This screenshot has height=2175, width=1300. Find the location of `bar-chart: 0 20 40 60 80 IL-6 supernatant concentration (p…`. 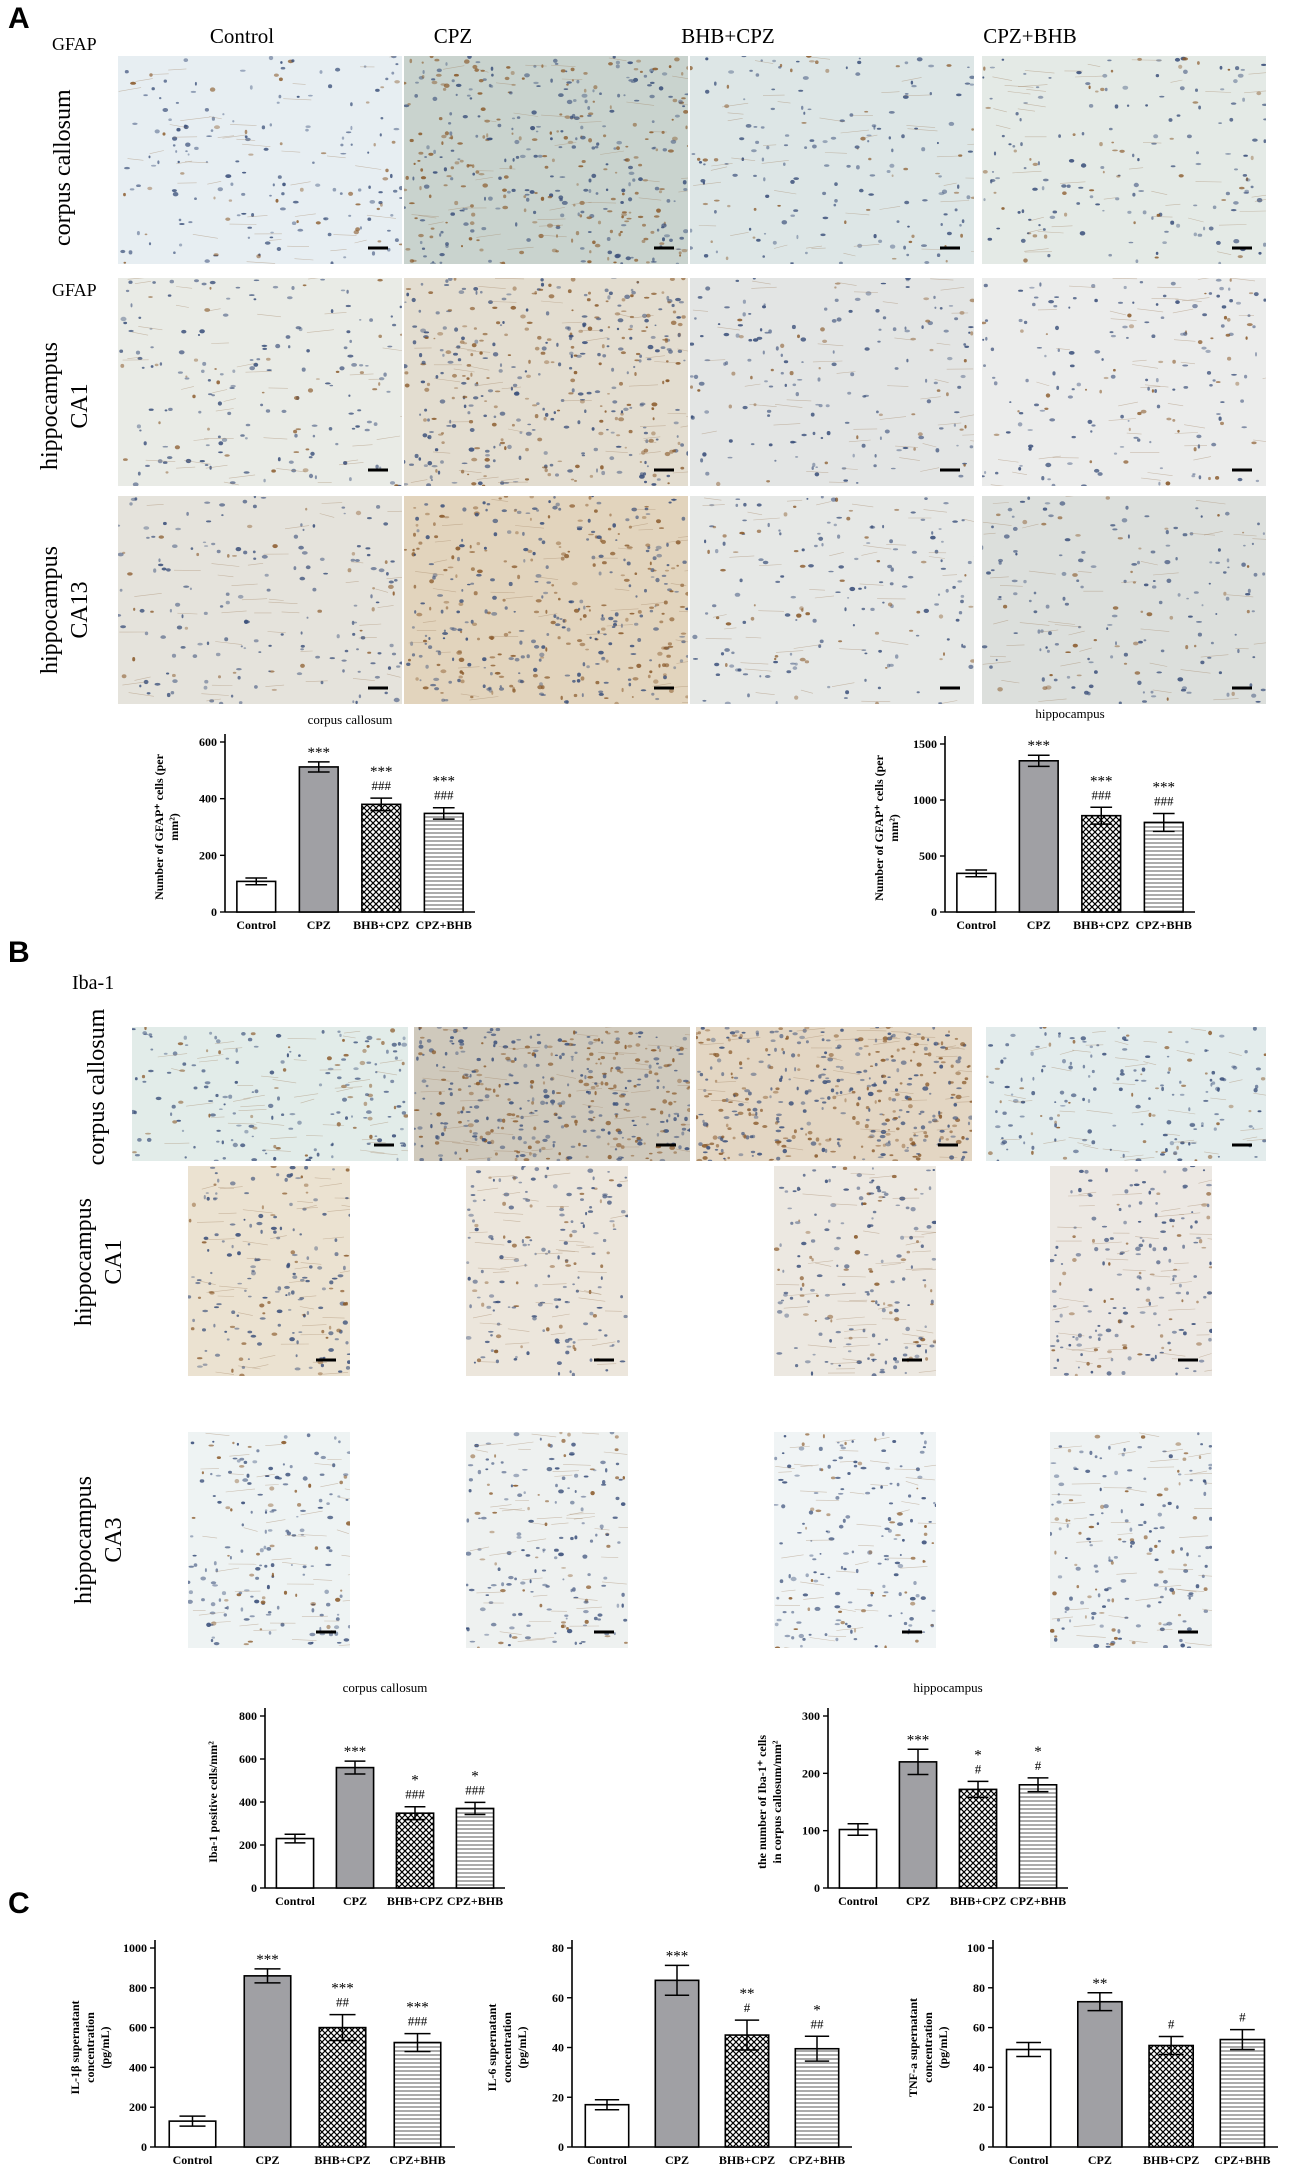

bar-chart: 0 20 40 60 80 IL-6 supernatant concentration (p… is located at coordinates (668, 2053).